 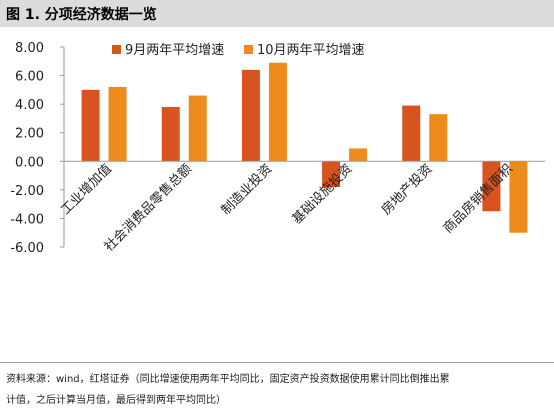 I want to click on x-category-label: 社会消费品零售总额, so click(x=148, y=208).